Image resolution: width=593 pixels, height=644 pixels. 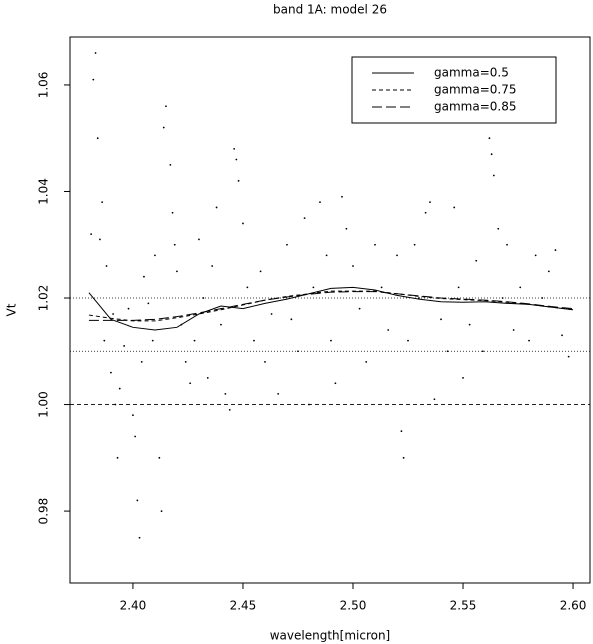 What do you see at coordinates (463, 606) in the screenshot?
I see `x-tick-label: 2.55` at bounding box center [463, 606].